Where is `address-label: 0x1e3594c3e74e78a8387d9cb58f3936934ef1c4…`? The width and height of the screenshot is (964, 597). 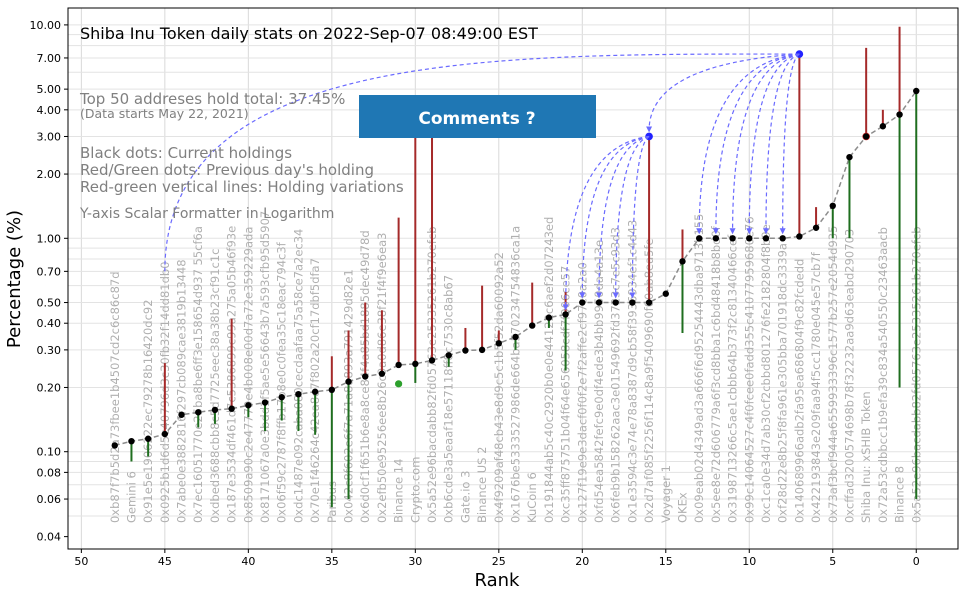
address-label: 0x1e3594c3e74e78a8387d9cb58f3936934ef1c4… is located at coordinates (632, 371).